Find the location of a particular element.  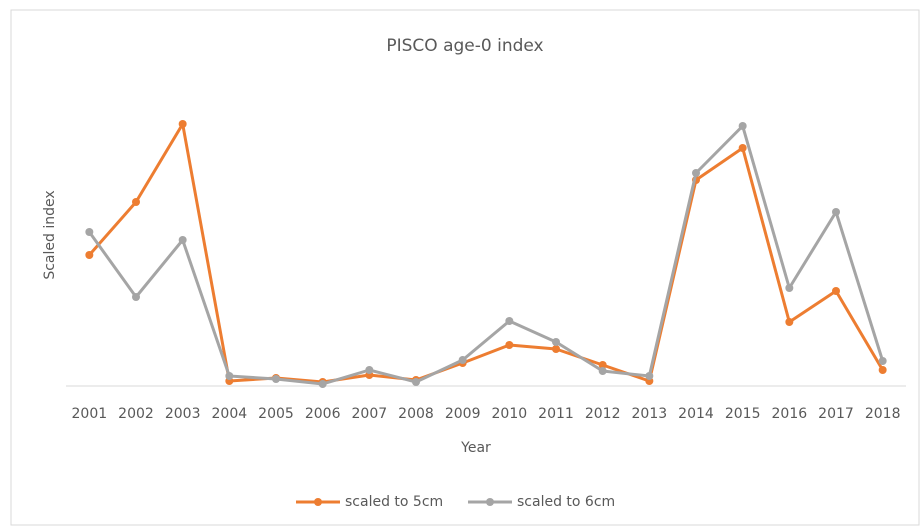

x-tick-label: 2007 is located at coordinates (370, 414).